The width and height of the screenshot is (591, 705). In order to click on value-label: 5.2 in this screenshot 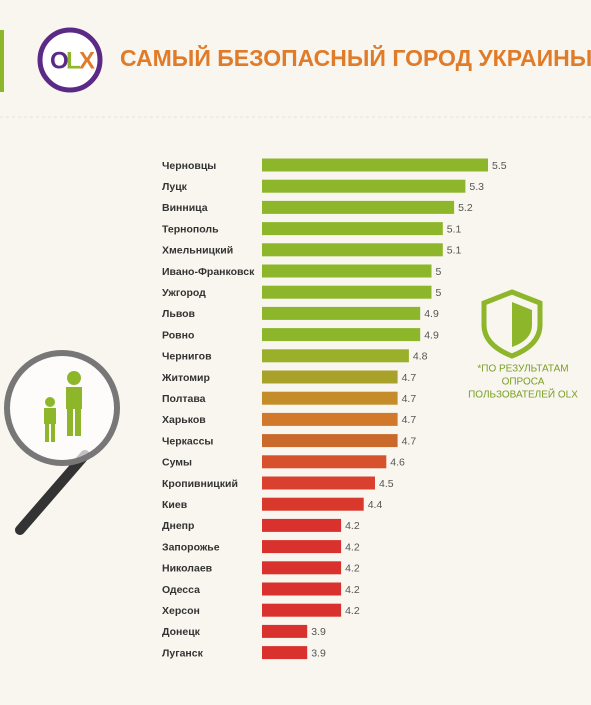, I will do `click(465, 208)`.